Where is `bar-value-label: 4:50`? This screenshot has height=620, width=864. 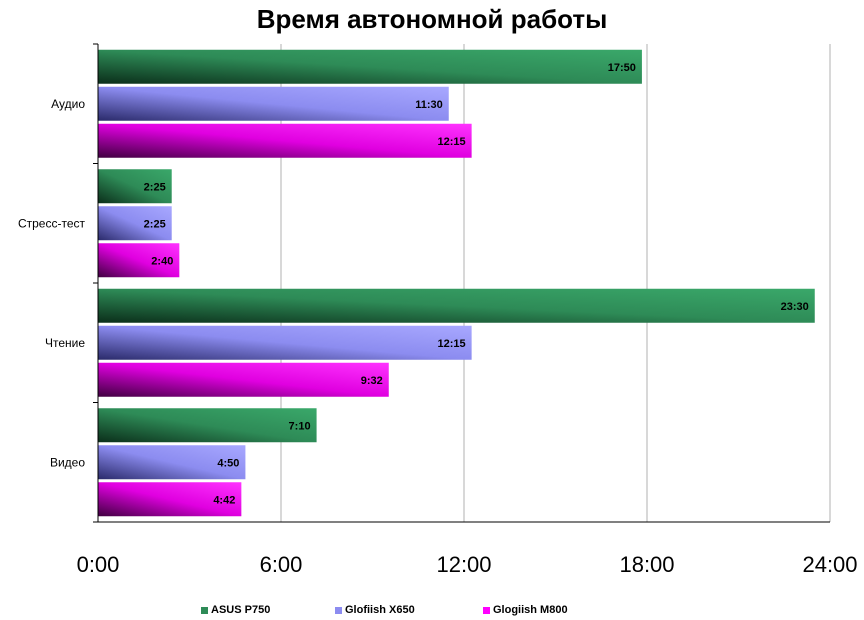
bar-value-label: 4:50 is located at coordinates (228, 463).